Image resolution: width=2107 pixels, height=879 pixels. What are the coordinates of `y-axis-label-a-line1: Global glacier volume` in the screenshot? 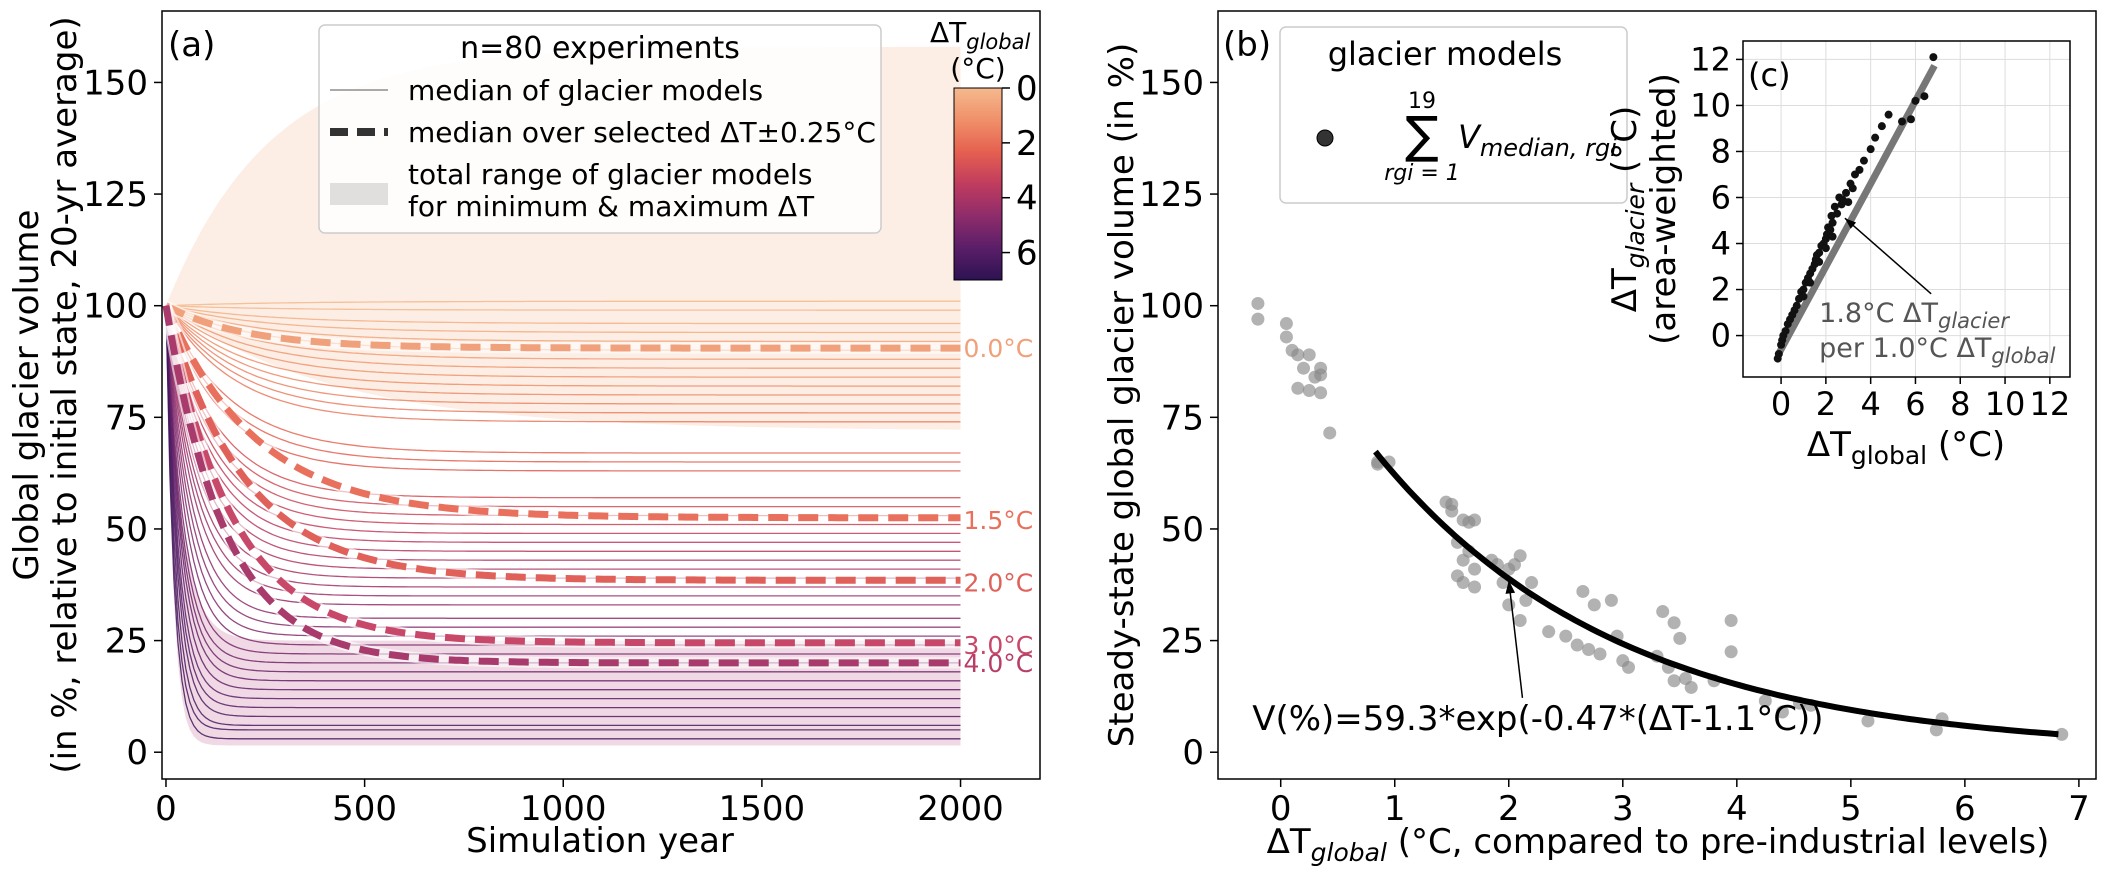 It's located at (27, 395).